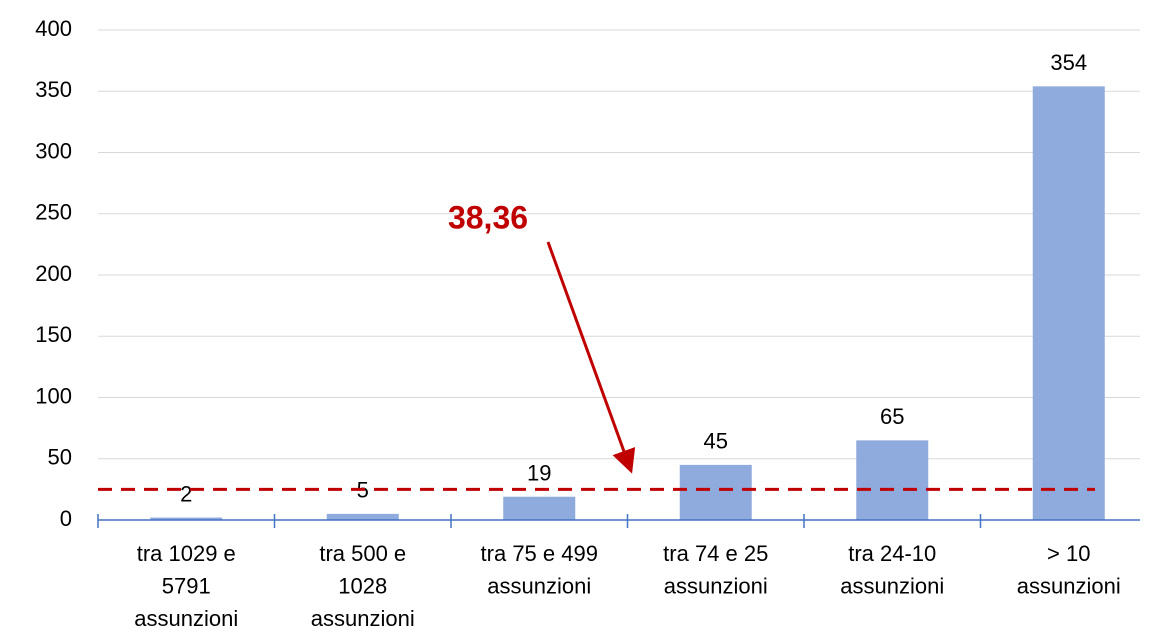 The width and height of the screenshot is (1149, 644). I want to click on data-label: 19, so click(539, 473).